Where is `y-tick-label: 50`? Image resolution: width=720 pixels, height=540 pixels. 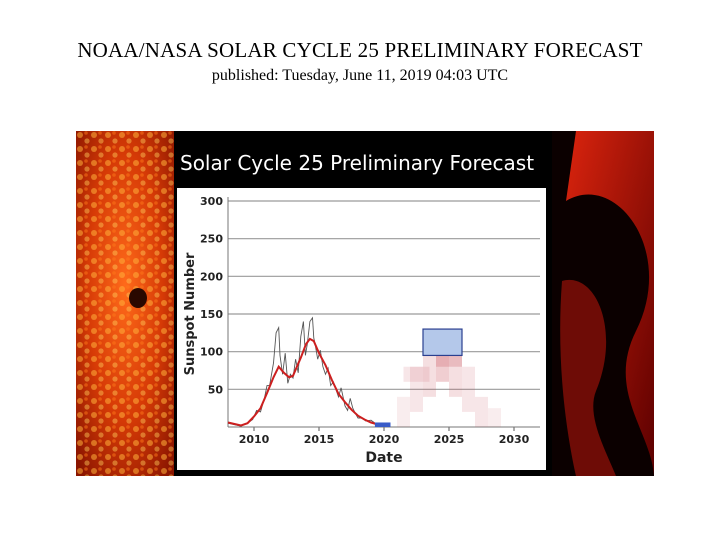 y-tick-label: 50 is located at coordinates (216, 389).